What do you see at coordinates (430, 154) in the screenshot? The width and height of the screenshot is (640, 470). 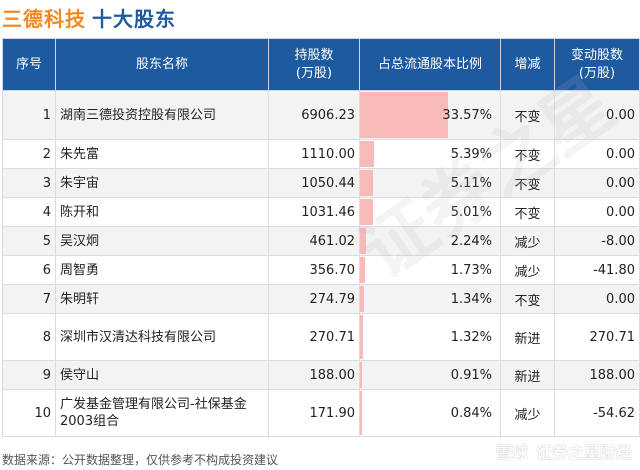 I see `holder-ratio: 5.39%` at bounding box center [430, 154].